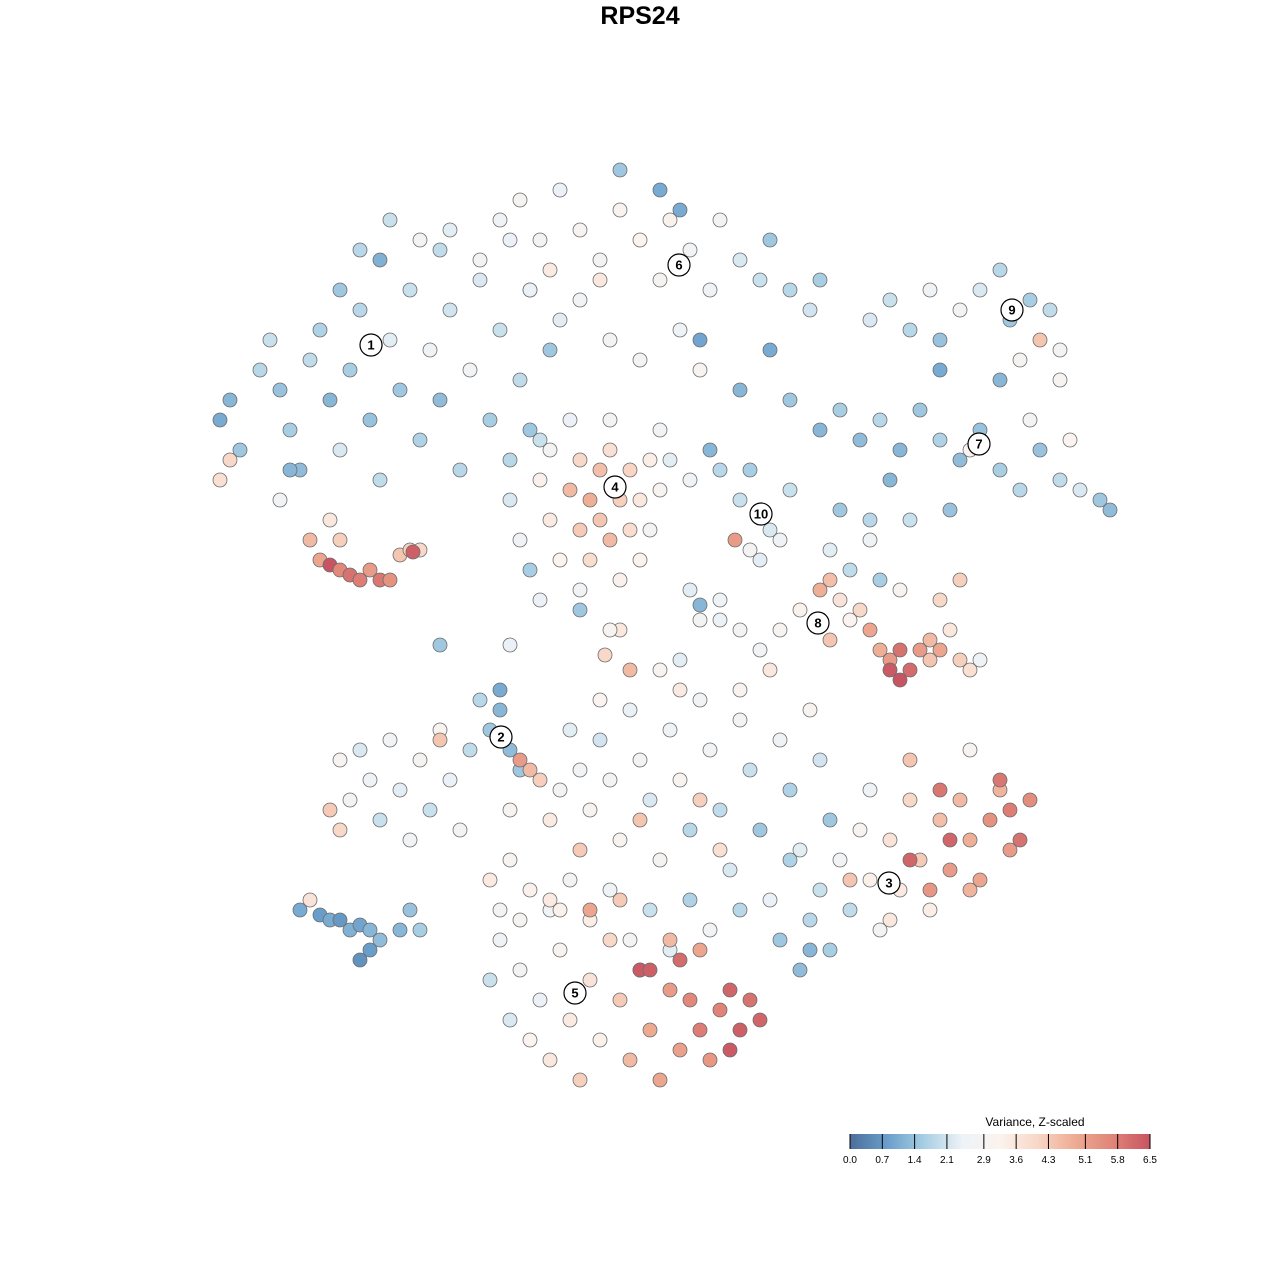  Describe the element at coordinates (574, 993) in the screenshot. I see `cluster-label-text: 5` at that location.